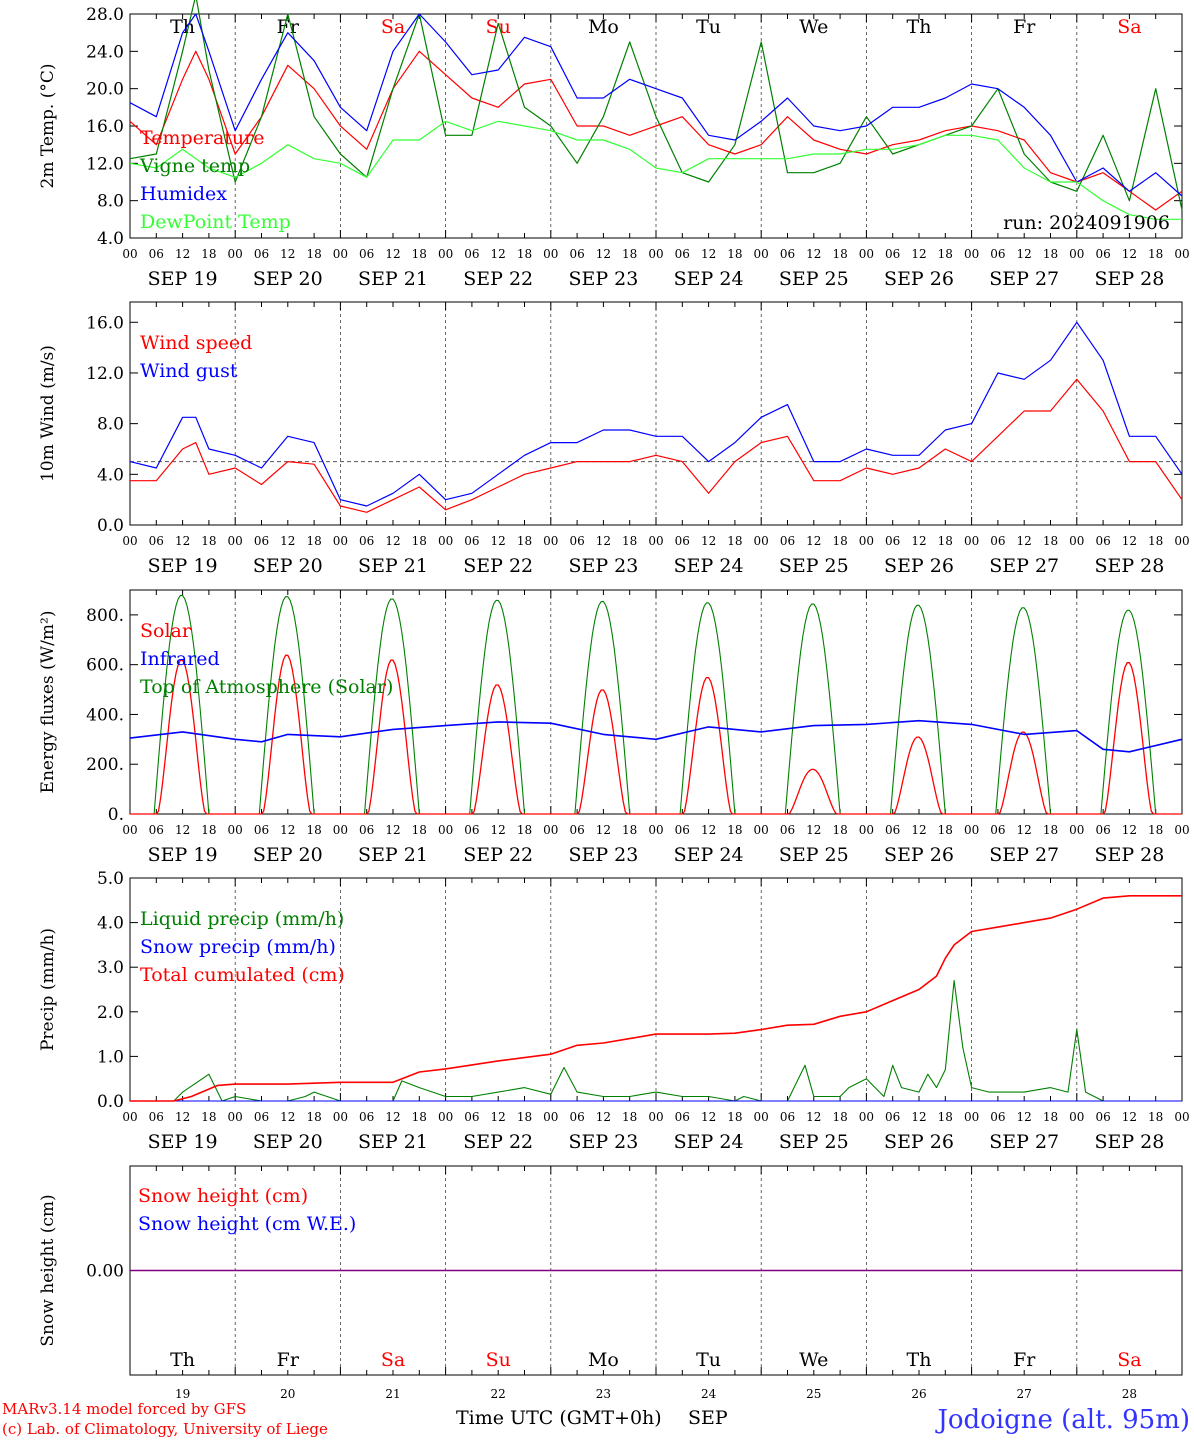 The height and width of the screenshot is (1445, 1194). I want to click on energy-date-label: SEP 20, so click(288, 855).